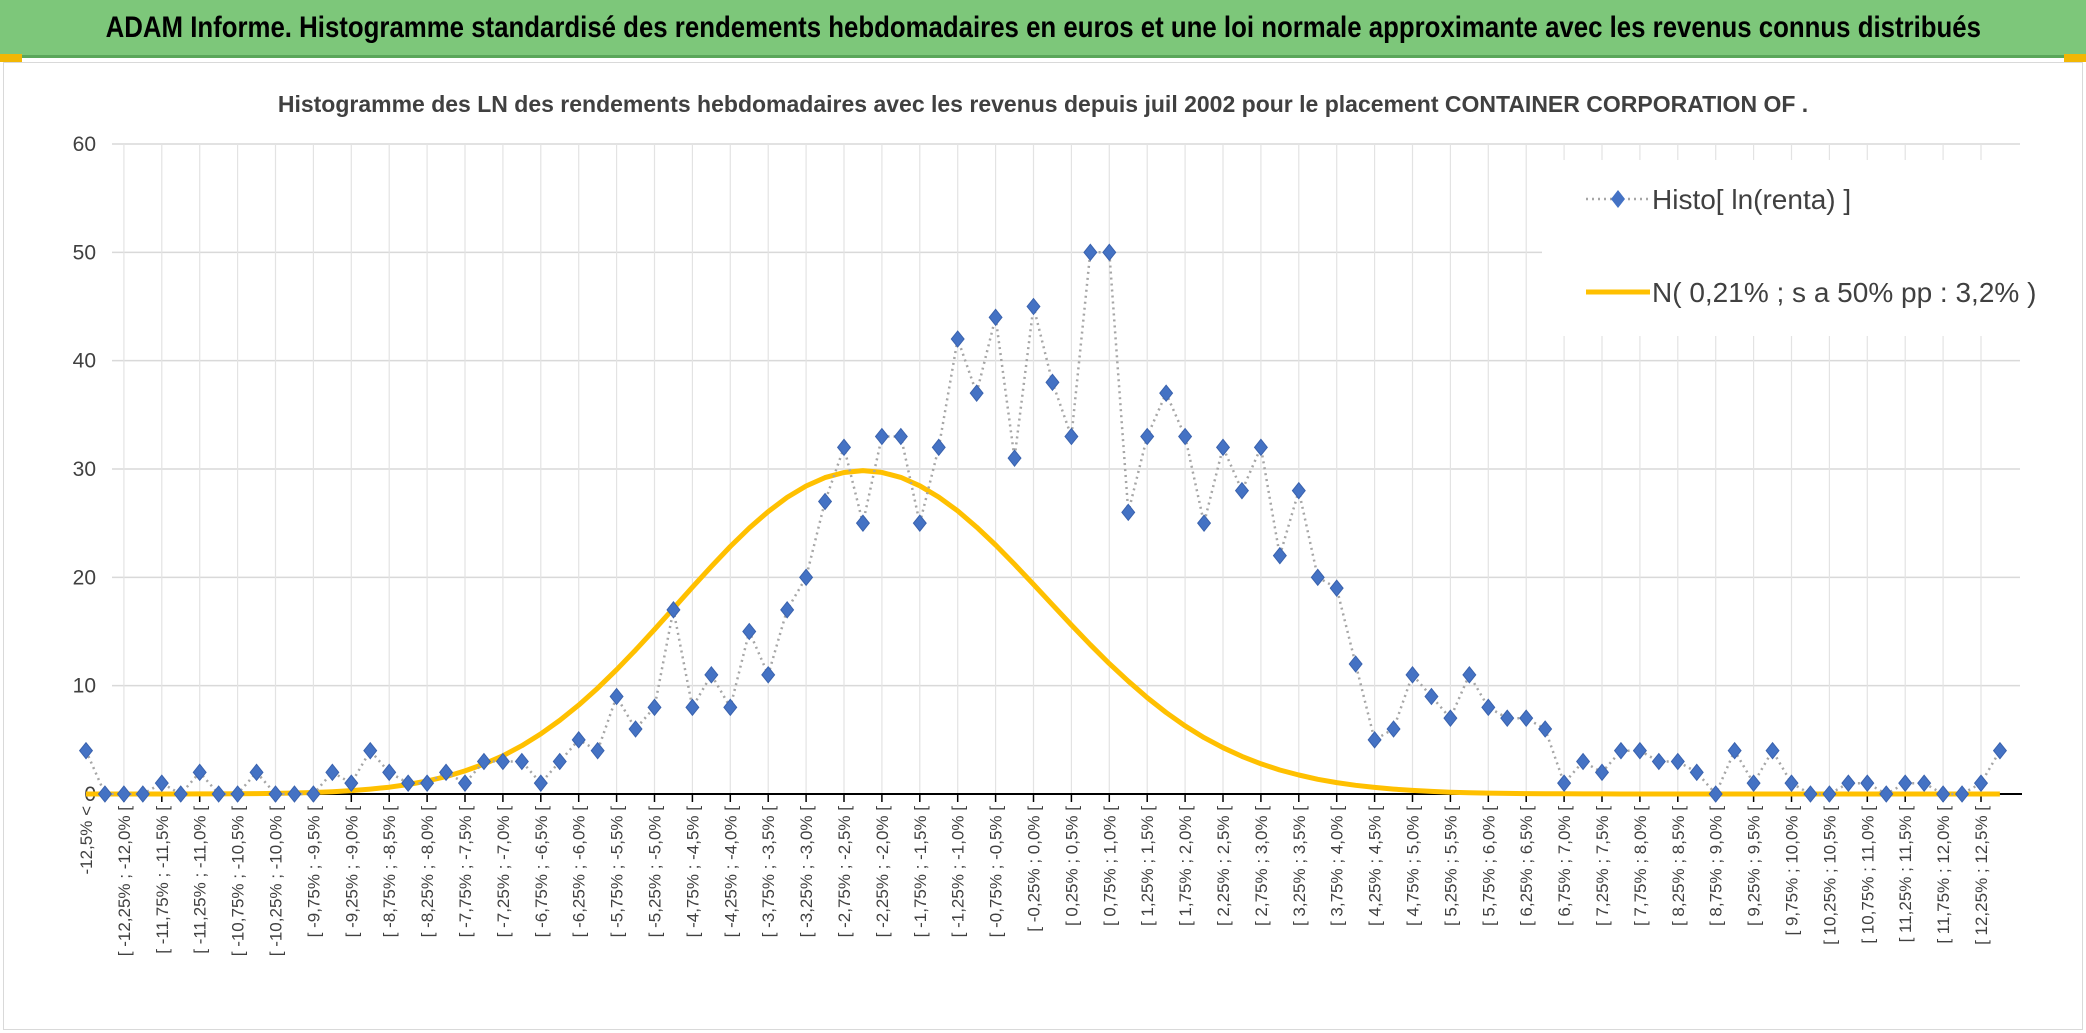 The width and height of the screenshot is (2086, 1033). What do you see at coordinates (162, 880) in the screenshot?
I see `x-tick-label: [ -11,75% ; -11,5% [` at bounding box center [162, 880].